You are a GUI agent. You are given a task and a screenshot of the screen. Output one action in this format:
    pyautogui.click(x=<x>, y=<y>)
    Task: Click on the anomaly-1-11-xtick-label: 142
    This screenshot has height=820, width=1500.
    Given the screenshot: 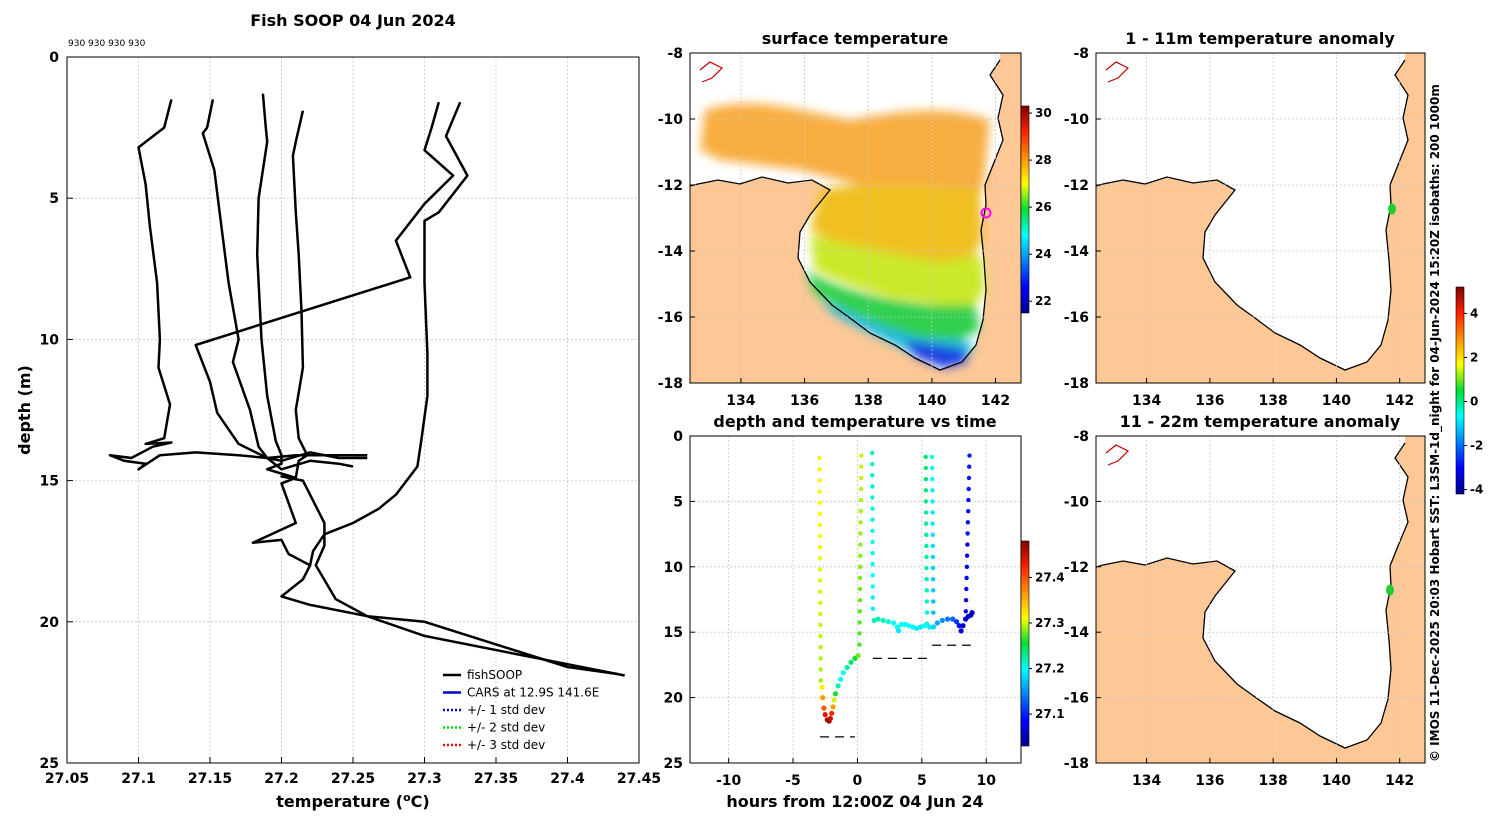 What is the action you would take?
    pyautogui.click(x=1399, y=401)
    